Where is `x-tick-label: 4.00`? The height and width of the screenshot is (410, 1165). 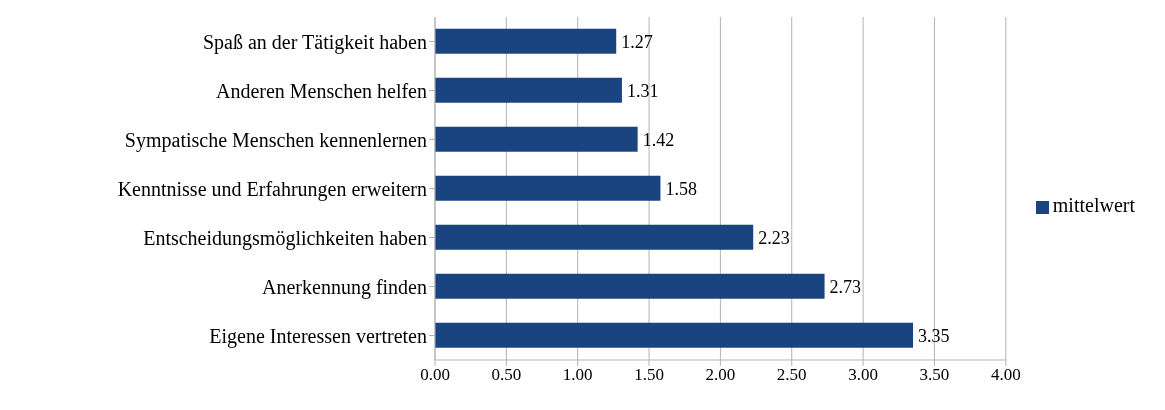 x-tick-label: 4.00 is located at coordinates (1005, 375).